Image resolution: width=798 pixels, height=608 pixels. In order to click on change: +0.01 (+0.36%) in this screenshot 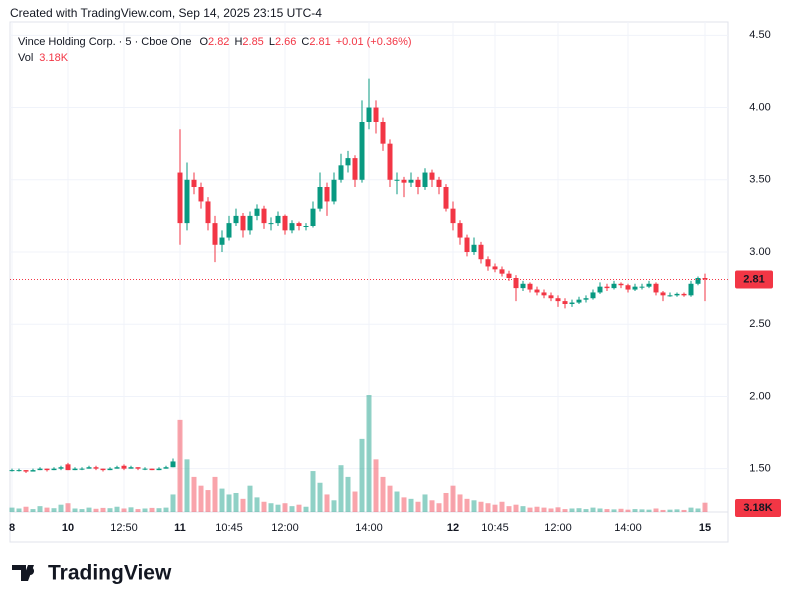, I will do `click(374, 42)`.